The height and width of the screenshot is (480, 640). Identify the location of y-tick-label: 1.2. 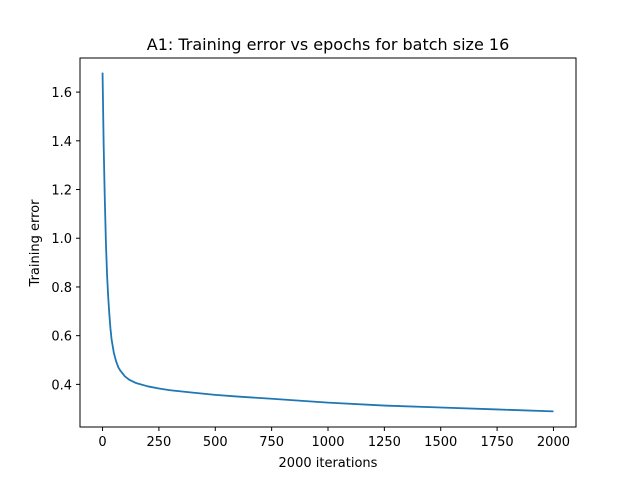
(61, 191).